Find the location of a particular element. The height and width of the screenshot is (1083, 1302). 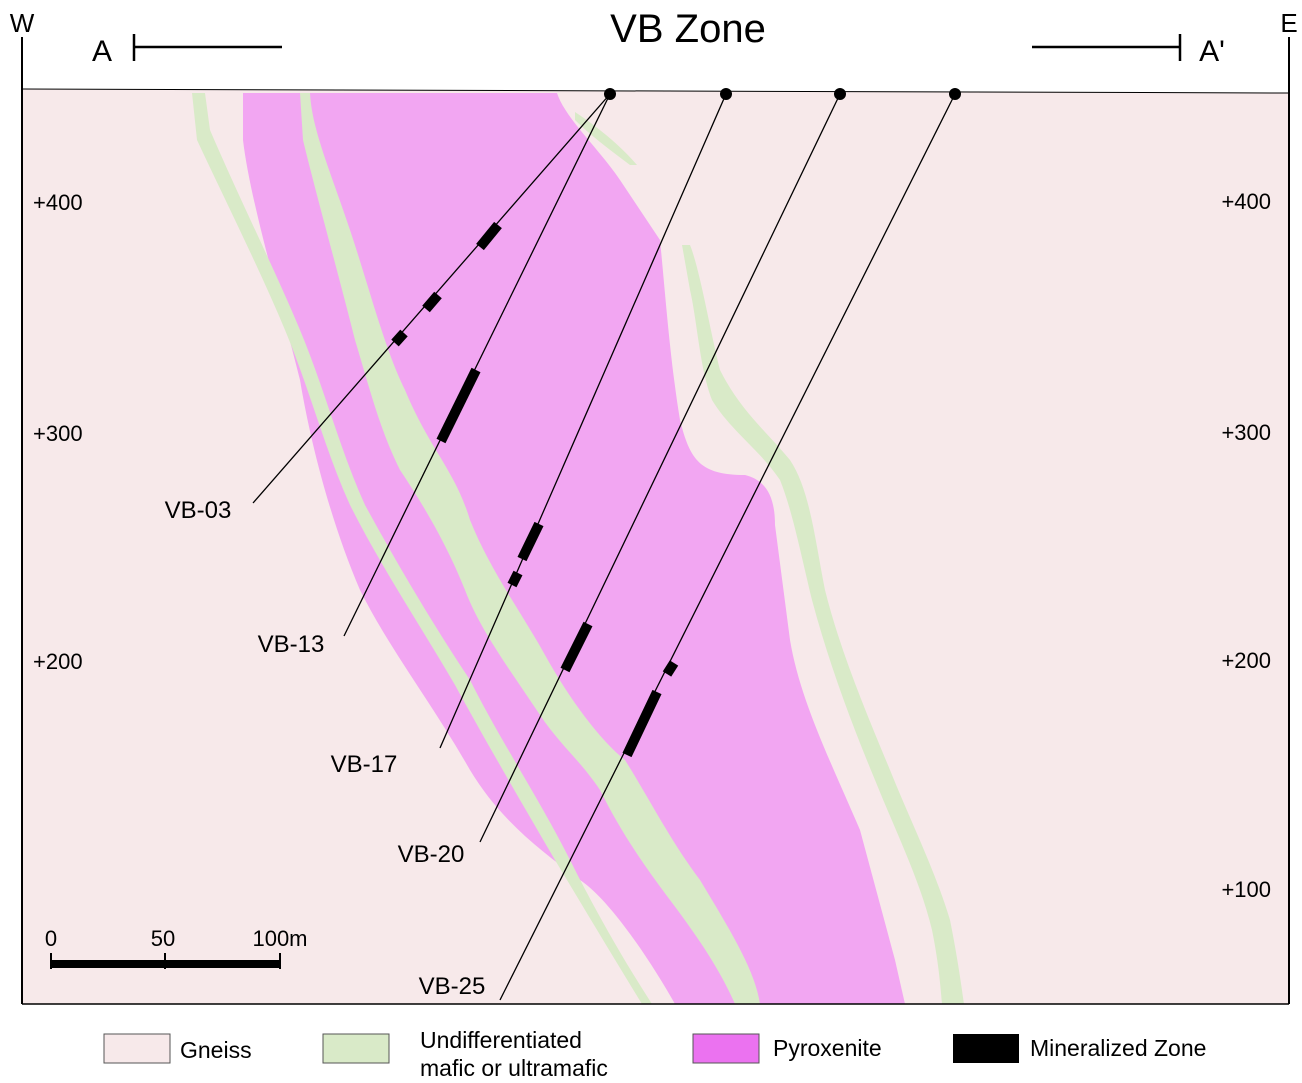

drillhole-label: VB-17 is located at coordinates (364, 764).